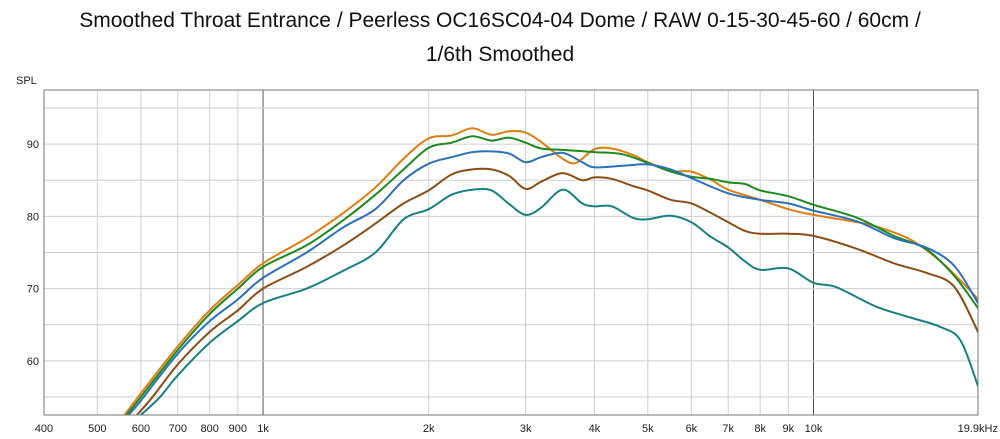 The width and height of the screenshot is (1000, 439). What do you see at coordinates (692, 429) in the screenshot?
I see `x-tick-label: 6k` at bounding box center [692, 429].